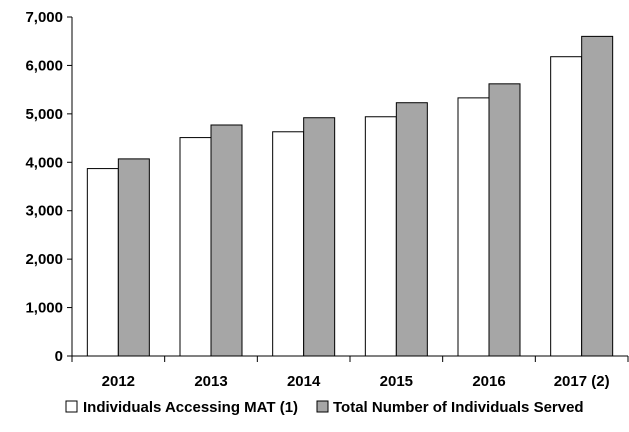 The image size is (629, 432). Describe the element at coordinates (44, 308) in the screenshot. I see `y-tick-label: 1,000` at that location.